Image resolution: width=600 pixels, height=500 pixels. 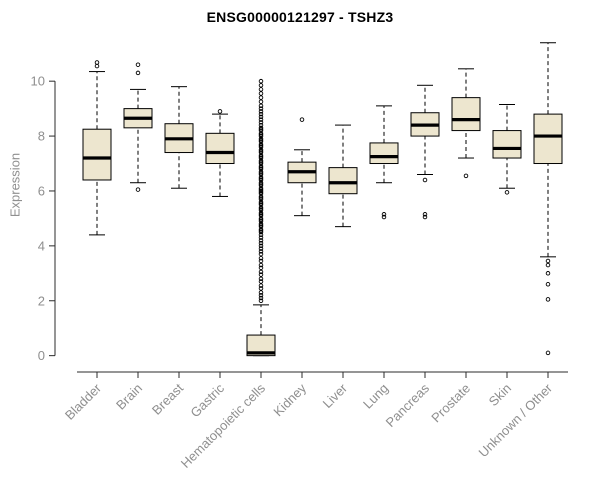 I want to click on x-category-label-skin: Skin, so click(x=500, y=395).